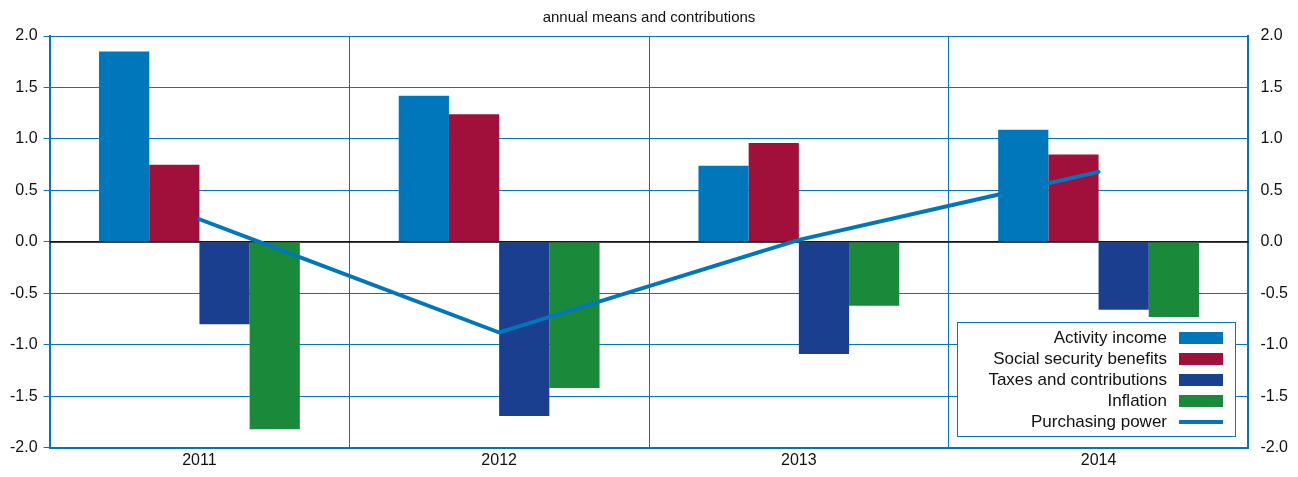  What do you see at coordinates (26, 189) in the screenshot?
I see `y-tick-label: 0.5` at bounding box center [26, 189].